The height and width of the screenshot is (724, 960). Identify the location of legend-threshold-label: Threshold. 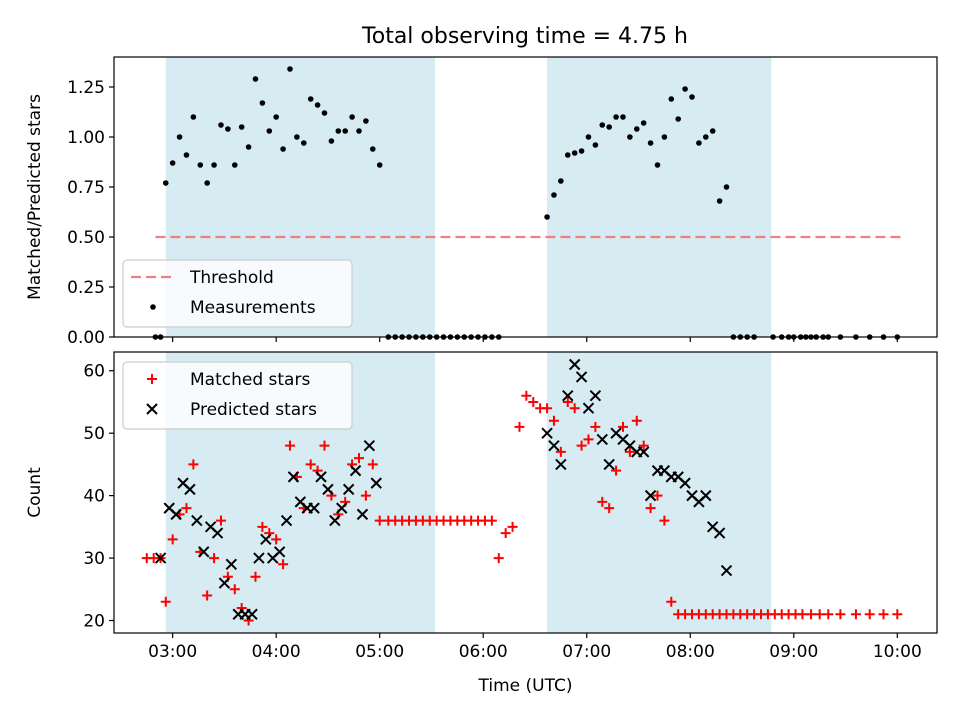
(231, 278).